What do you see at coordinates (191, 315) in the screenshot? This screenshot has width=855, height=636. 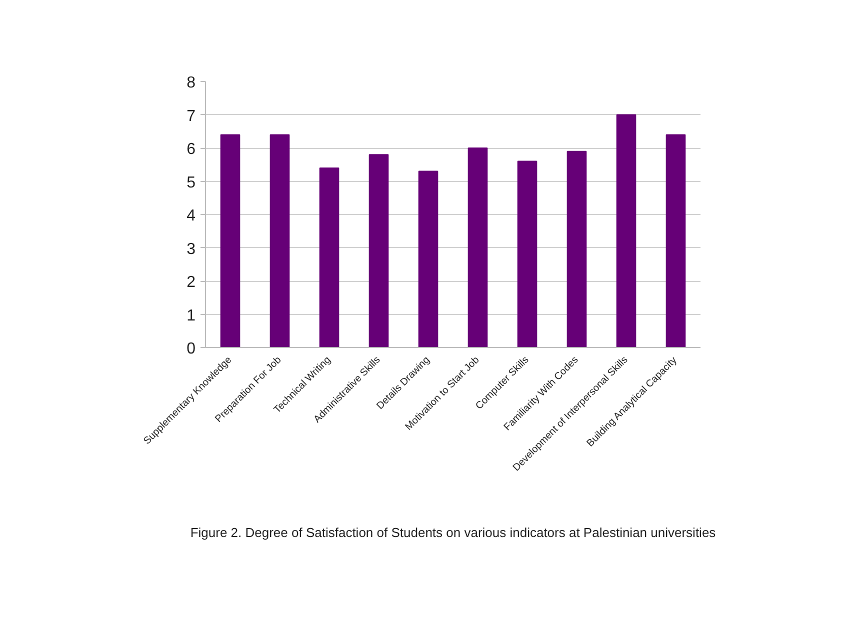 I see `y-tick-label: 1` at bounding box center [191, 315].